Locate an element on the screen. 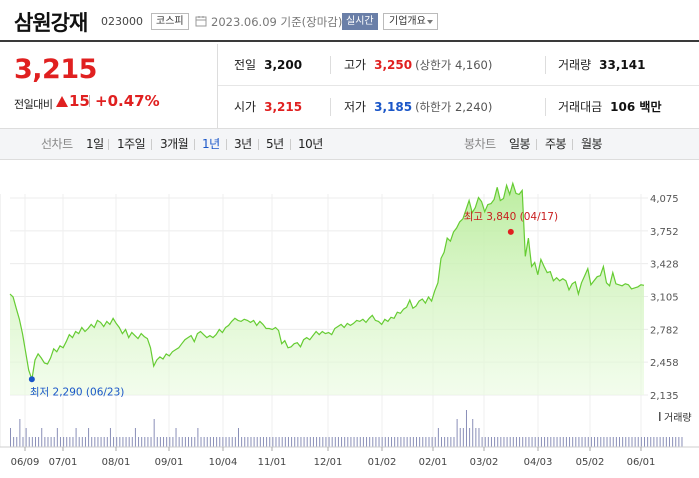 Image resolution: width=699 pixels, height=478 pixels. company-overview-dropdown: 기업개요 is located at coordinates (410, 21).